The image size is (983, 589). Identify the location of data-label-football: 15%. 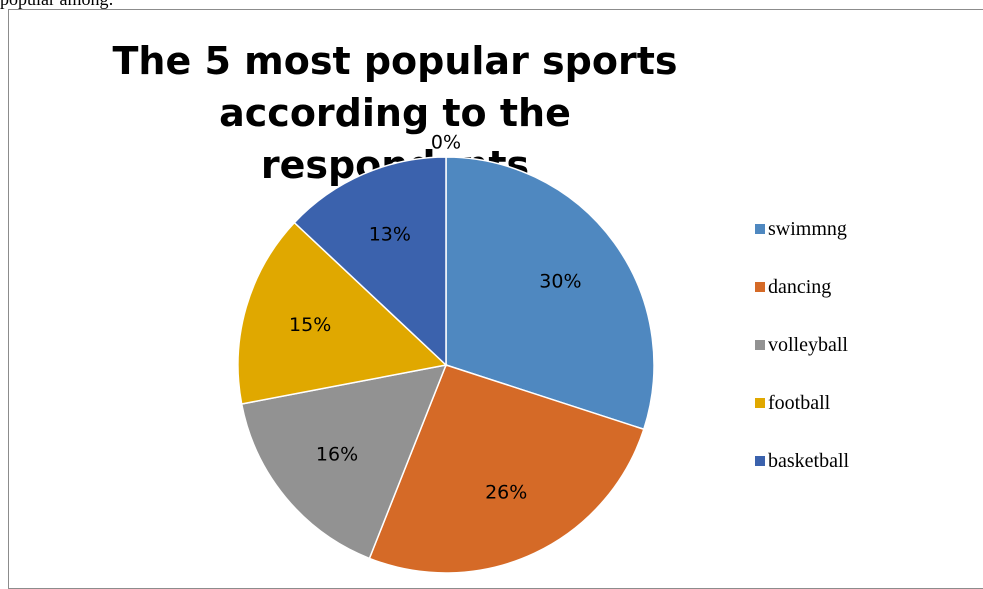
(310, 325).